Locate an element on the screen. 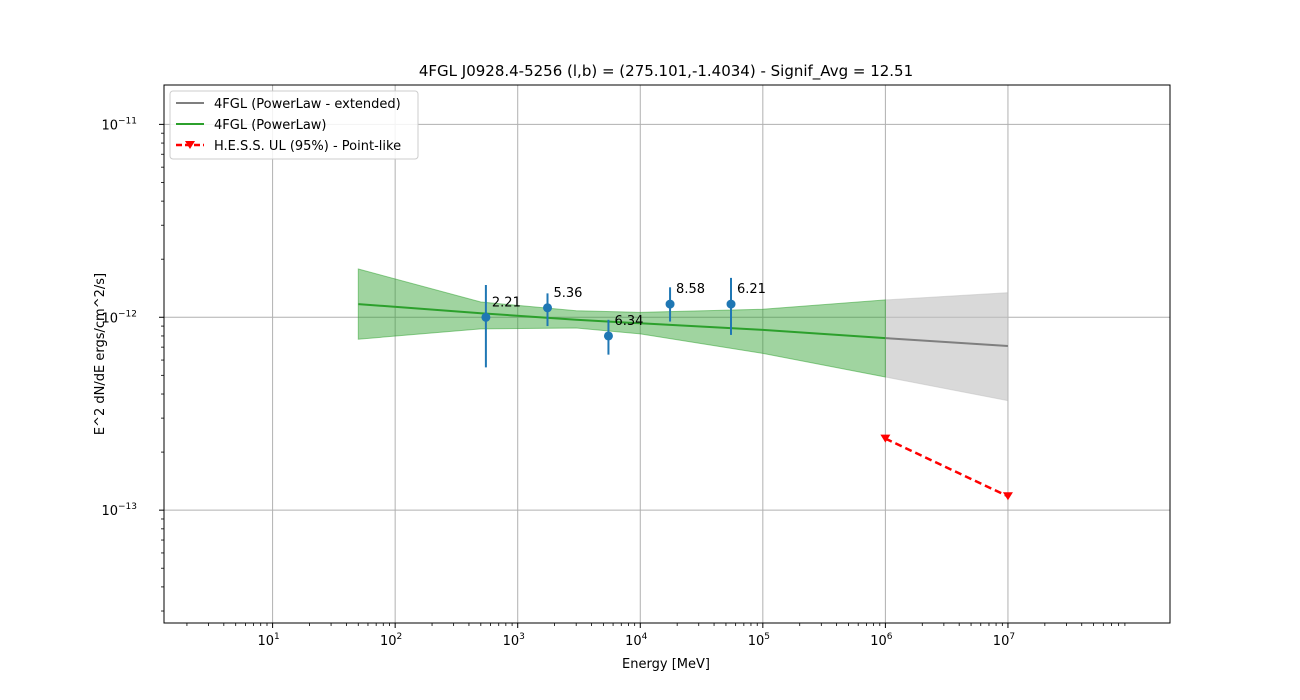  x-tick-label: 10³ is located at coordinates (514, 640).